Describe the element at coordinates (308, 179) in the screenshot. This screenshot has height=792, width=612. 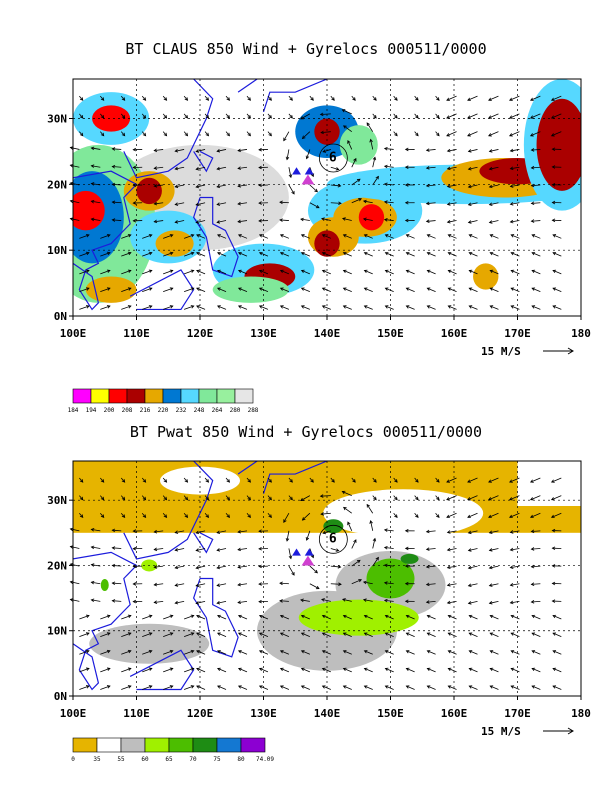
I see `track-marker` at that location.